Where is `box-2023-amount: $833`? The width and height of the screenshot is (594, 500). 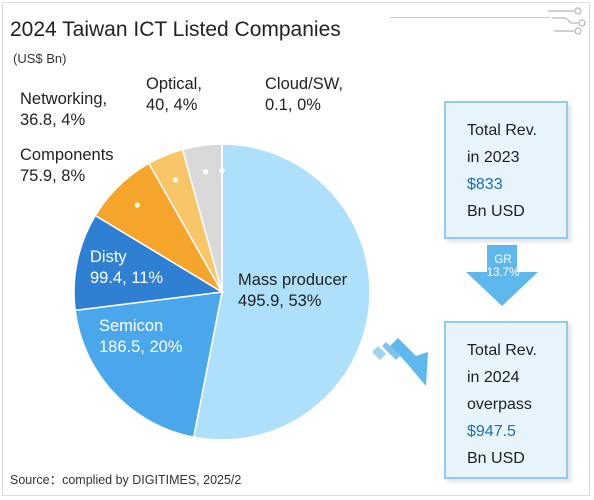 box-2023-amount: $833 is located at coordinates (485, 184).